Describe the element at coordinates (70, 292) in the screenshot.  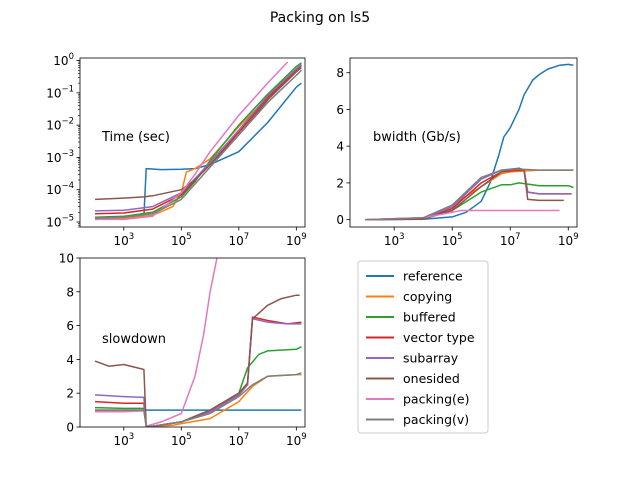
I see `slowdown-y-tick-label: 8` at that location.